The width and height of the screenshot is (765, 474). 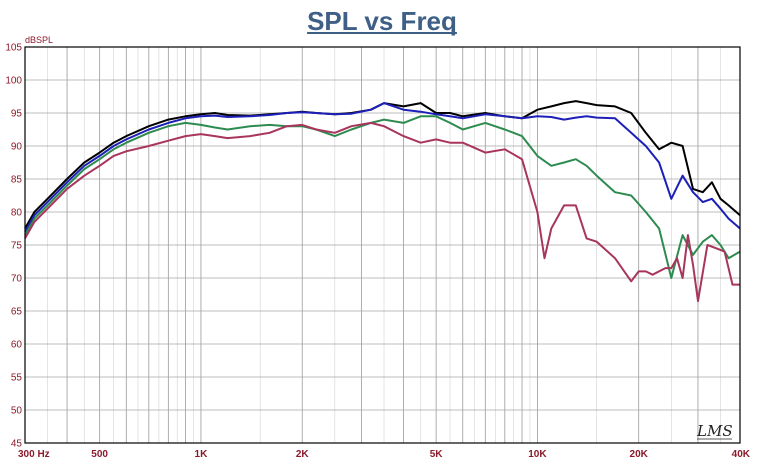 What do you see at coordinates (303, 454) in the screenshot?
I see `x-tick-label: 2K` at bounding box center [303, 454].